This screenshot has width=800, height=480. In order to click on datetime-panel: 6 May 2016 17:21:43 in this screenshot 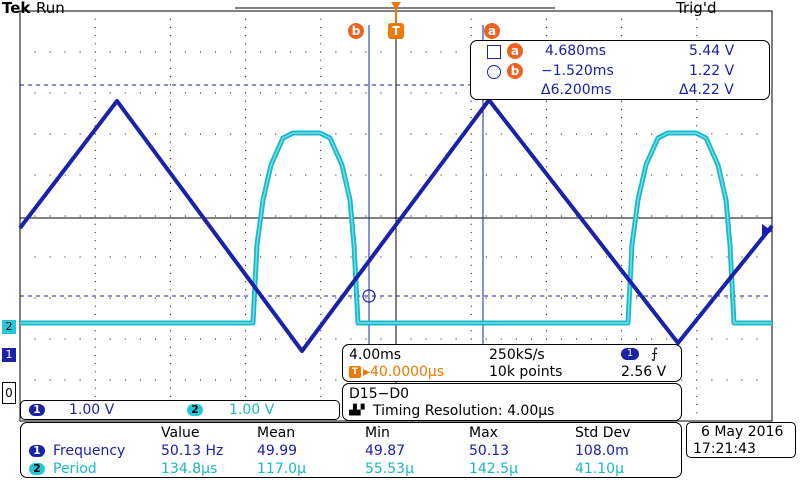, I will do `click(741, 440)`.